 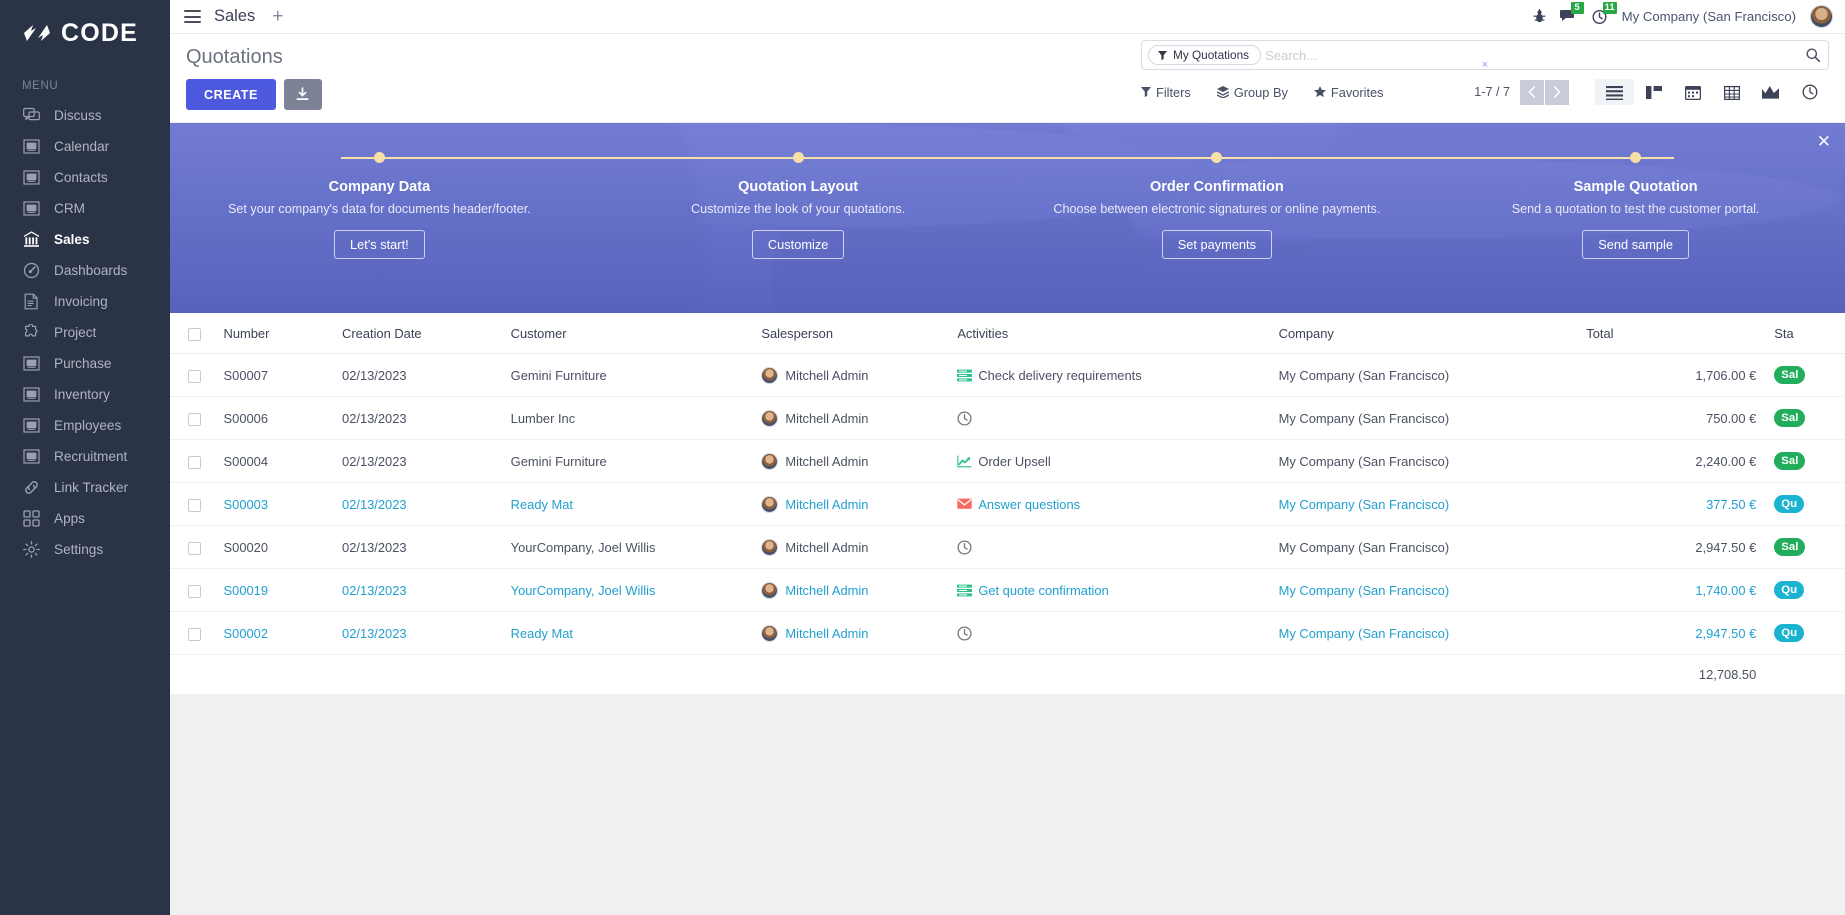 What do you see at coordinates (1809, 633) in the screenshot?
I see `cell-status: Qu` at bounding box center [1809, 633].